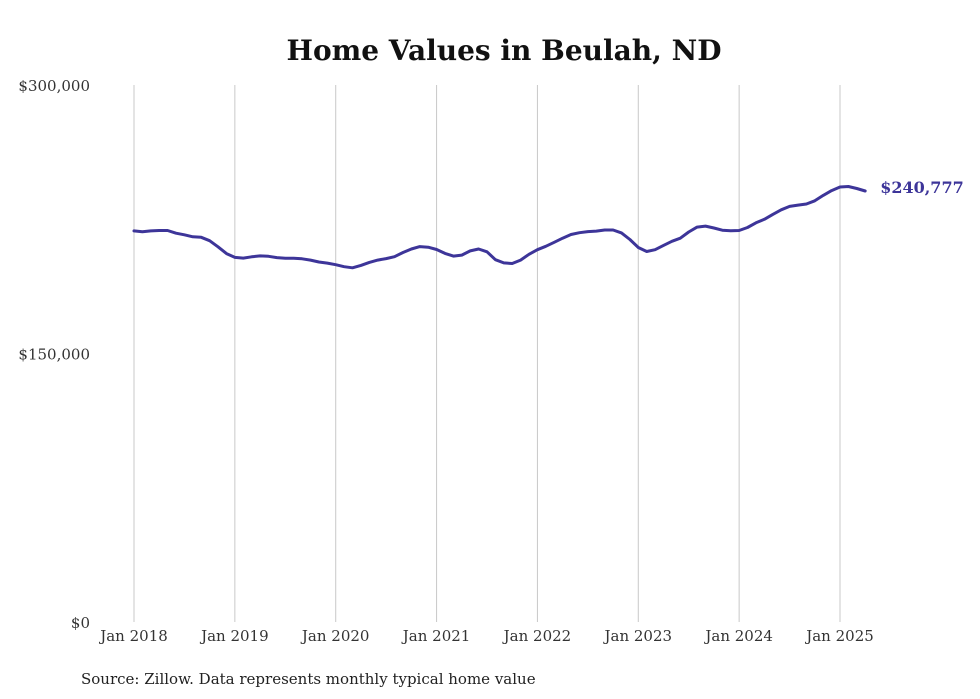 The width and height of the screenshot is (980, 699). Describe the element at coordinates (234, 636) in the screenshot. I see `x-tick-label: Jan 2019` at that location.